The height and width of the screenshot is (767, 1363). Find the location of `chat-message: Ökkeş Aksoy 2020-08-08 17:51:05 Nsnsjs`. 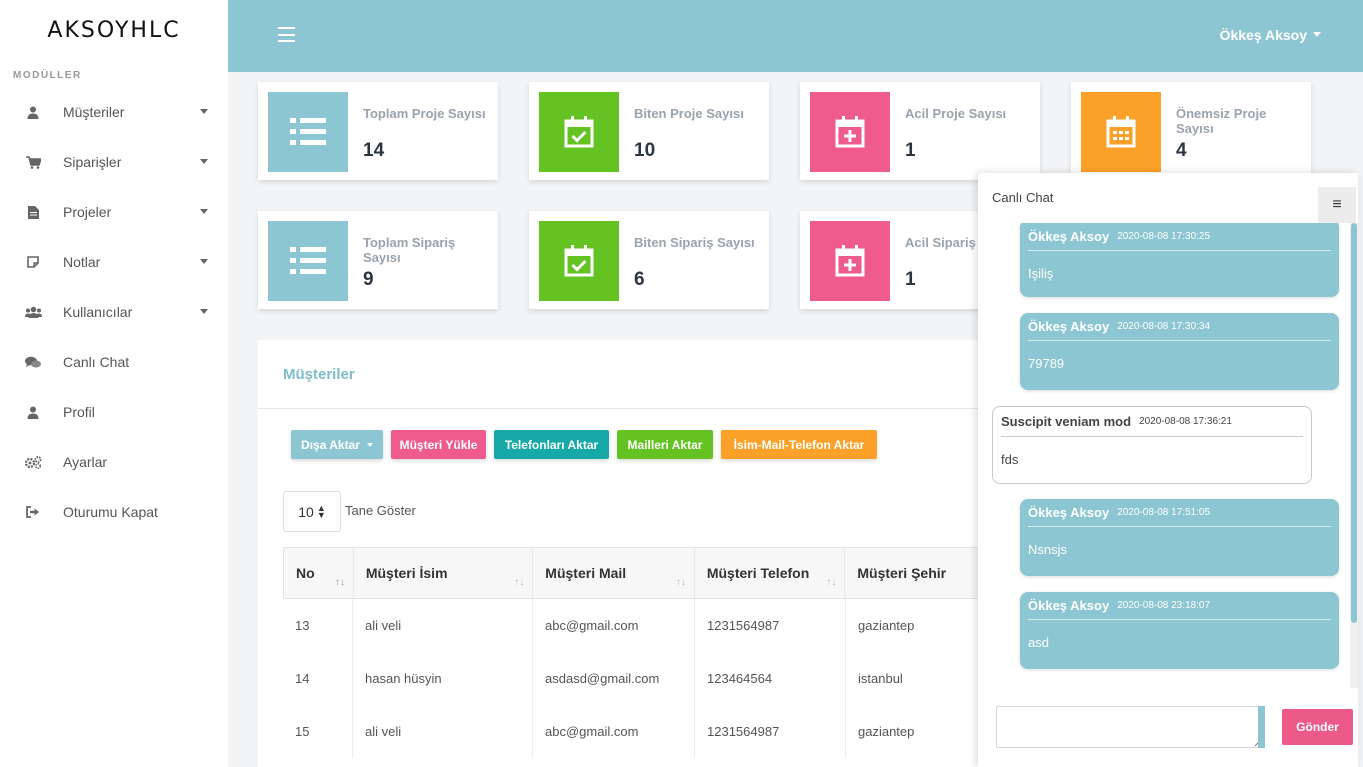

chat-message: Ökkeş Aksoy 2020-08-08 17:51:05 Nsnsjs is located at coordinates (1179, 537).